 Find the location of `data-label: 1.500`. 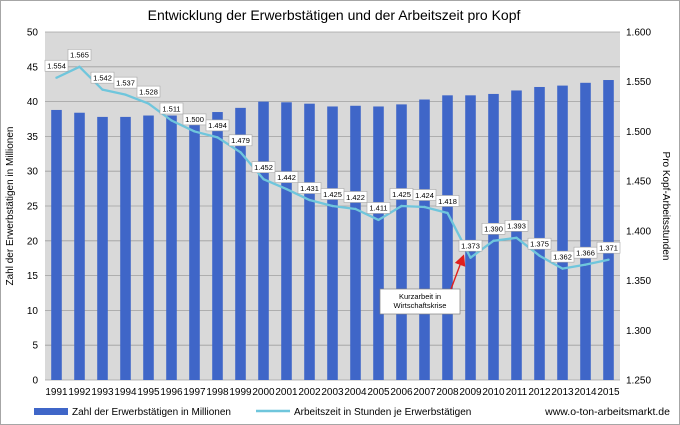

data-label: 1.500 is located at coordinates (194, 119).